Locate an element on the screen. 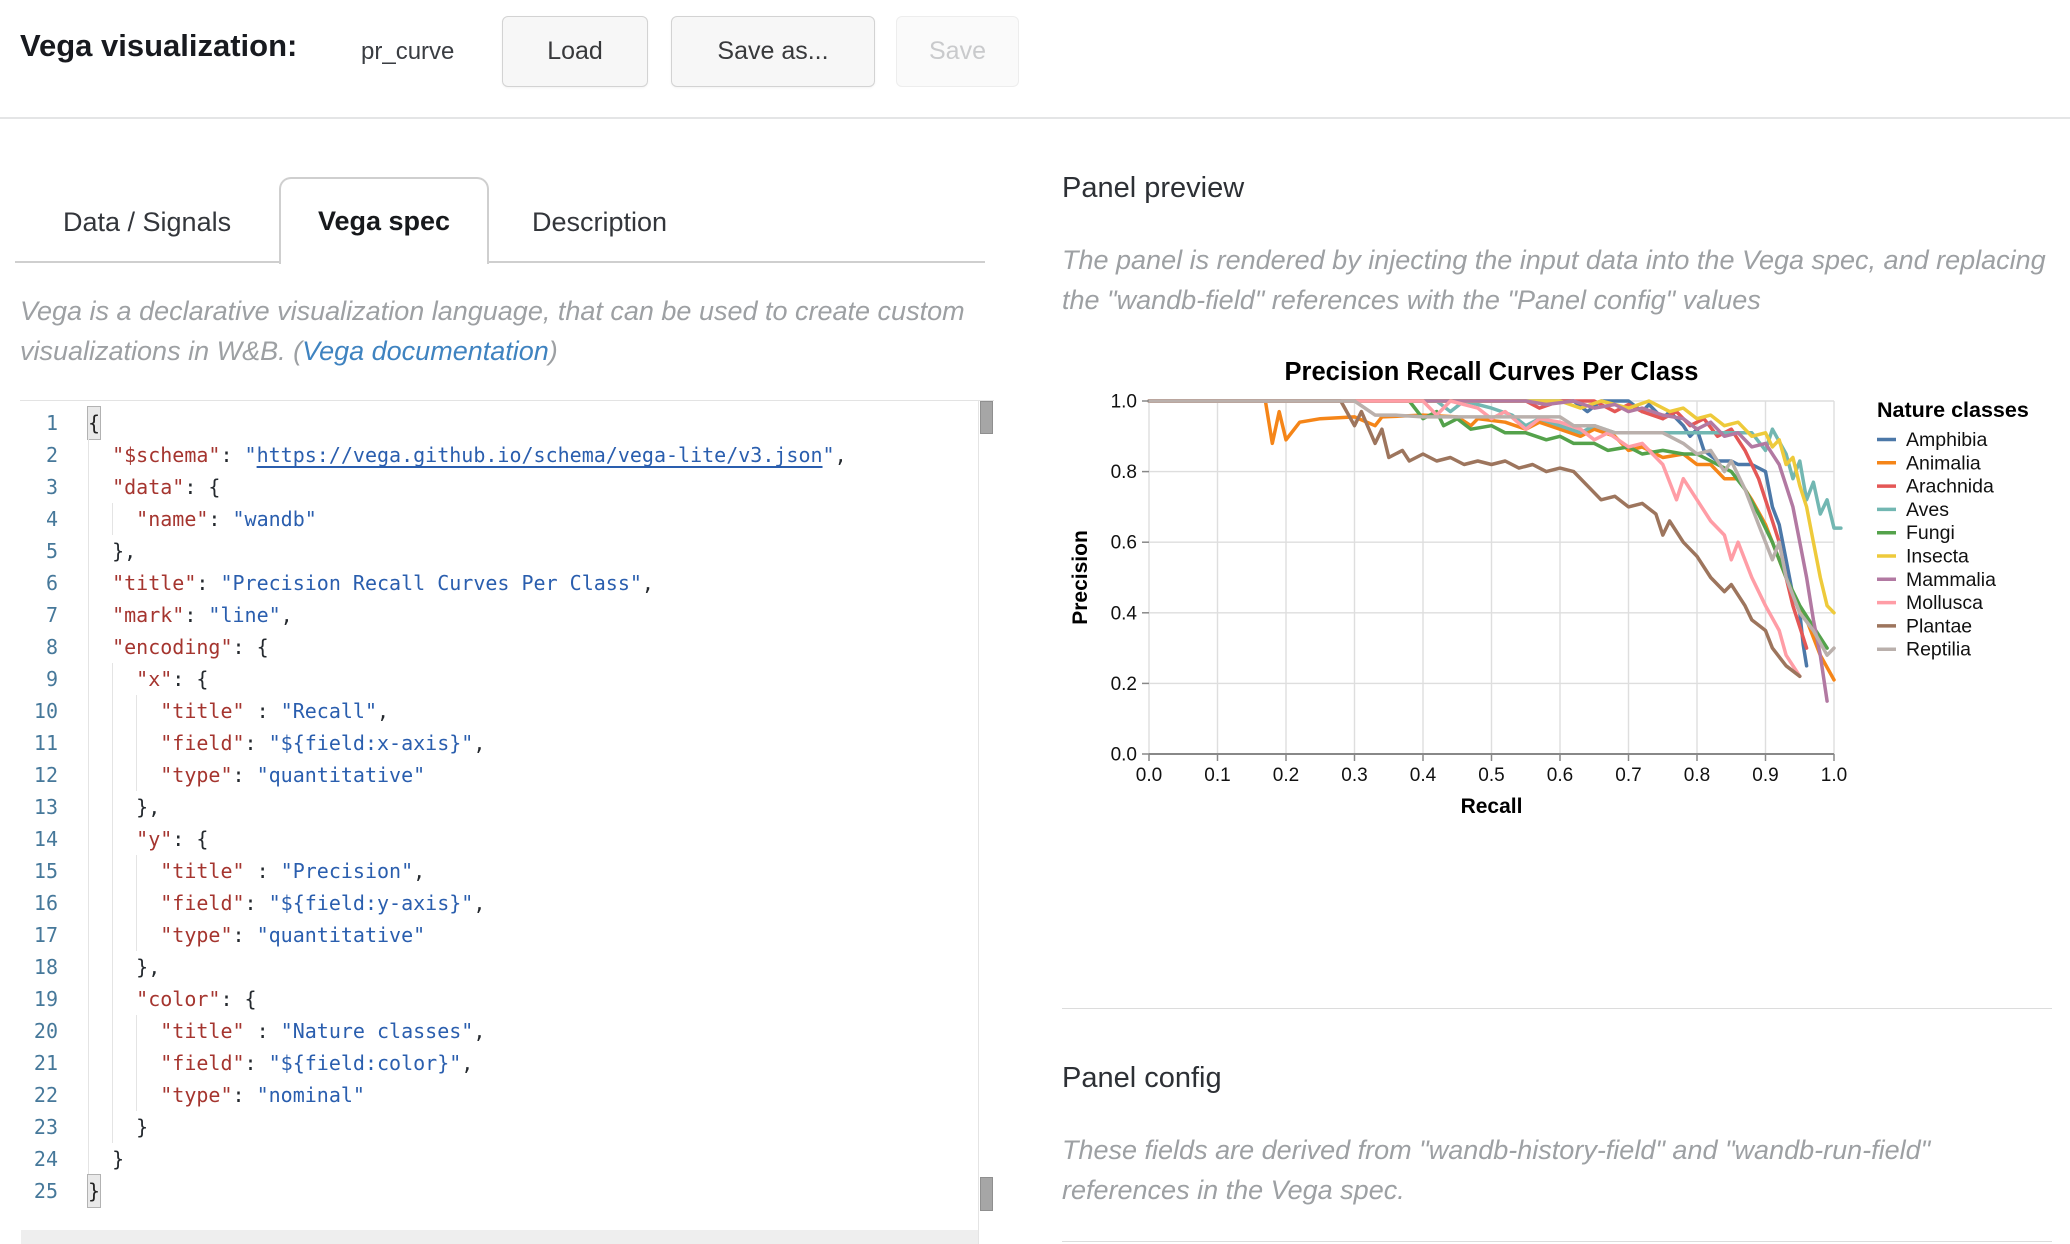 Image resolution: width=2070 pixels, height=1244 pixels. line-number: 3 is located at coordinates (51, 487).